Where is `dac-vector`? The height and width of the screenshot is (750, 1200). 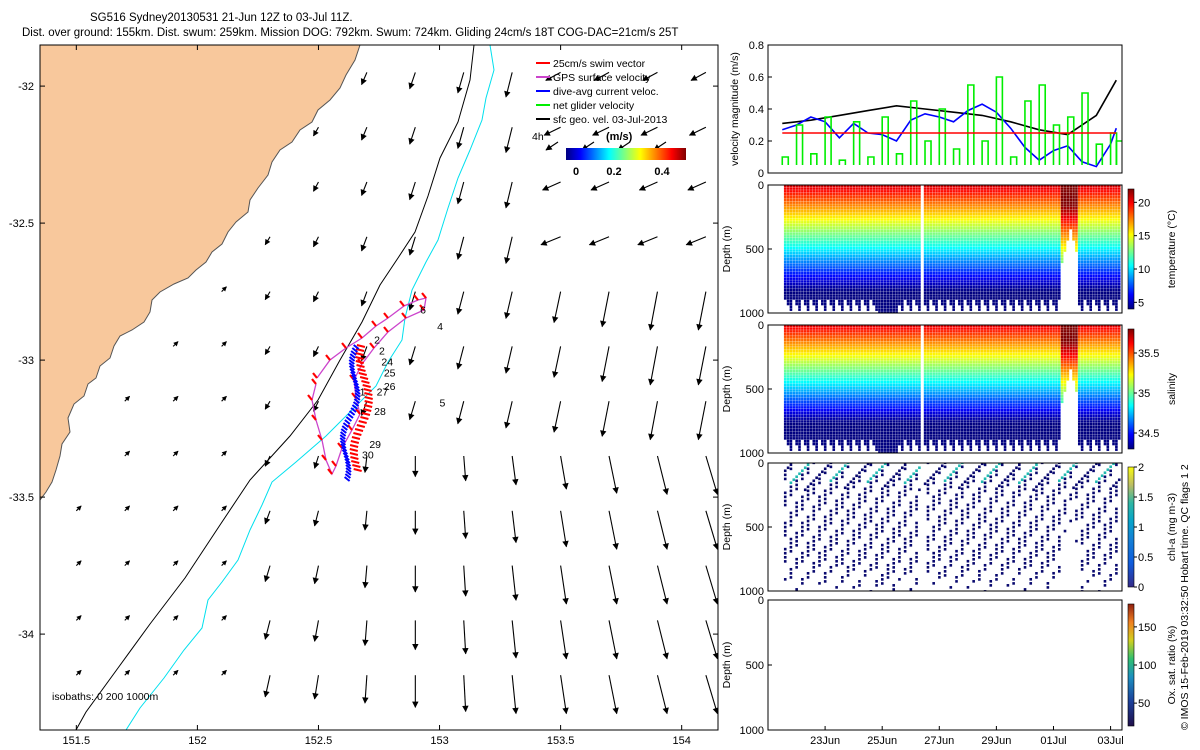 dac-vector is located at coordinates (355, 383).